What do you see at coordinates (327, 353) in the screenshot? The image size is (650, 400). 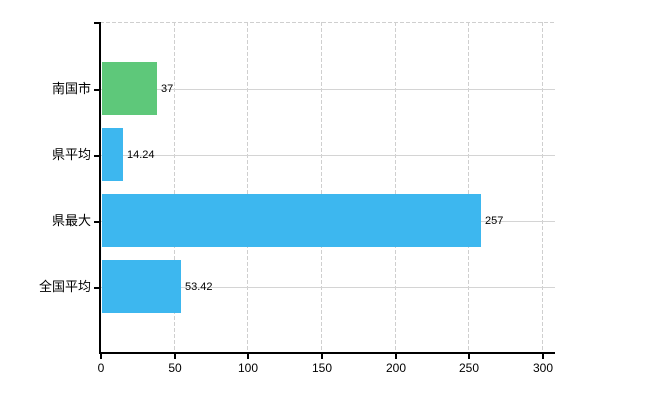 I see `x-axis-line` at bounding box center [327, 353].